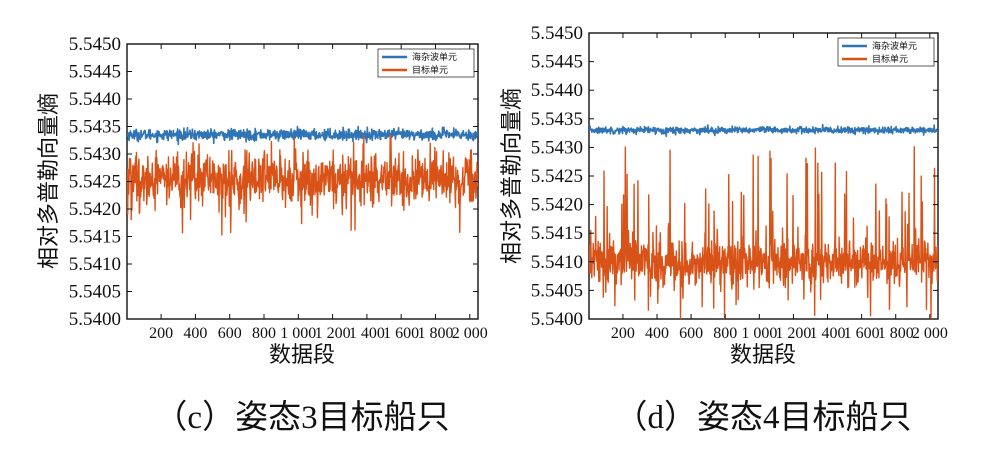 Image resolution: width=984 pixels, height=461 pixels. What do you see at coordinates (930, 333) in the screenshot?
I see `x-tick-label-d-9: 2 000` at bounding box center [930, 333].